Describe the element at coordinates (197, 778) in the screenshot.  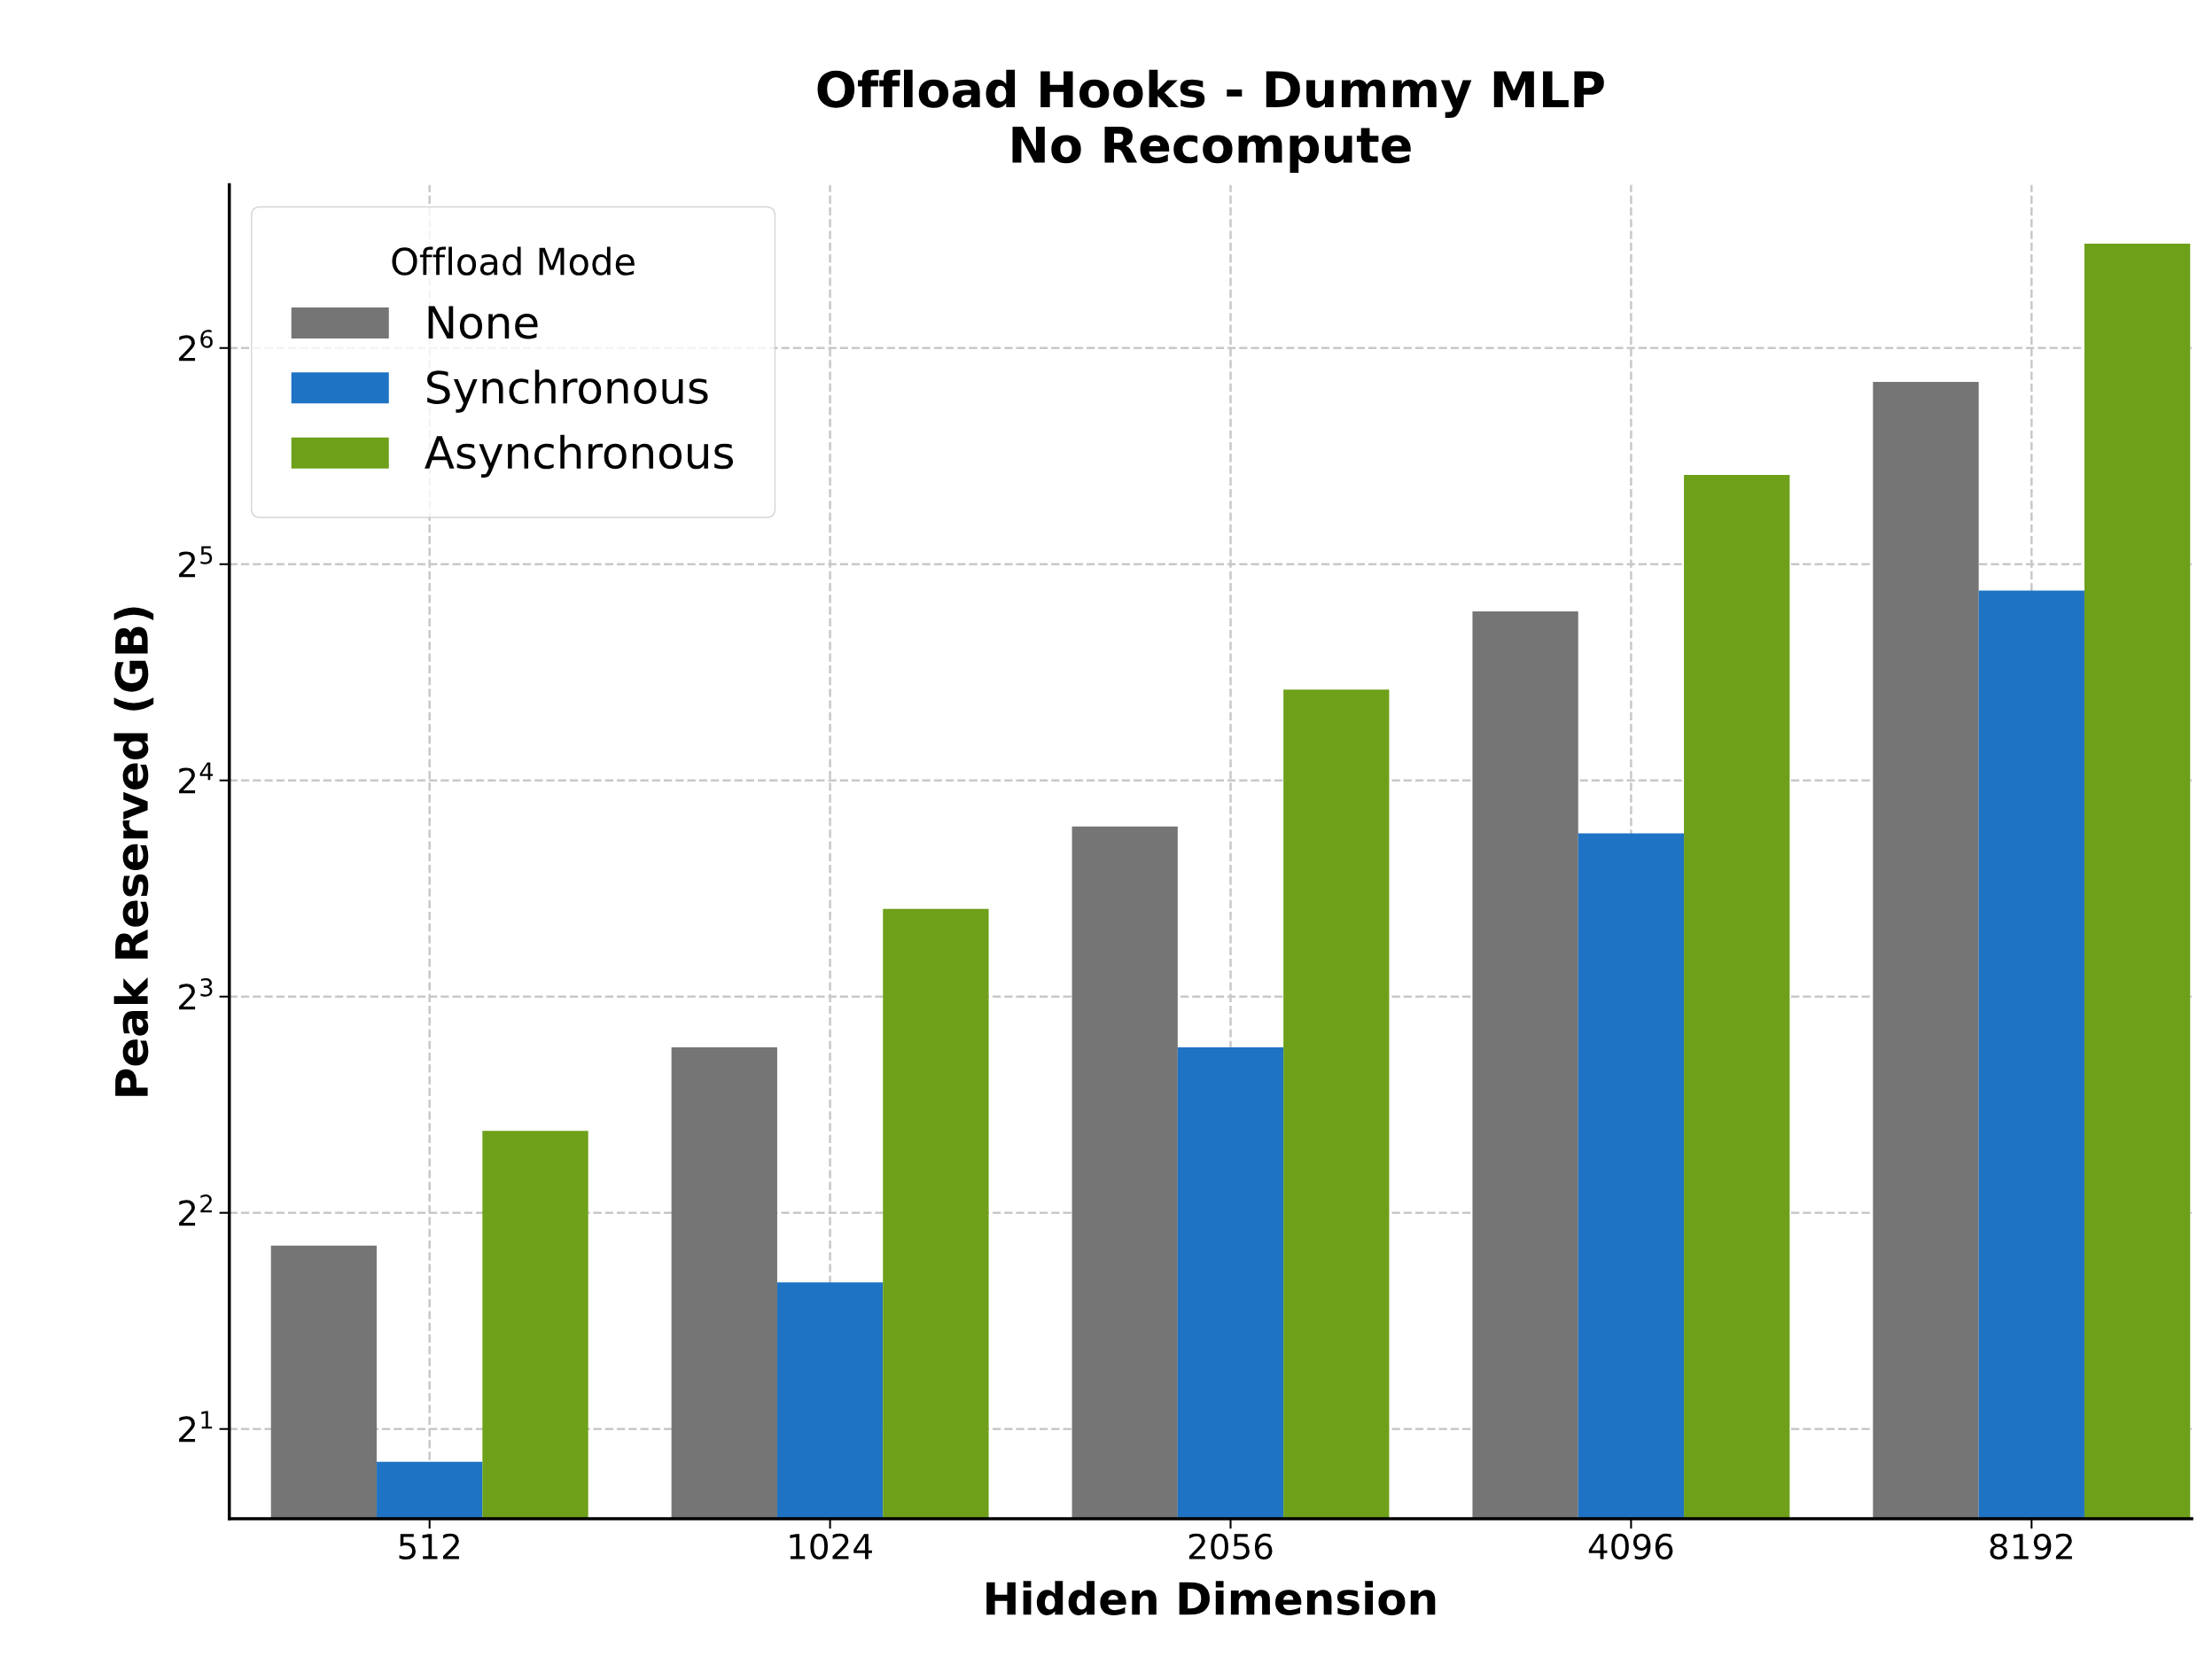
I see `y-tick-label: 2$^{4}$` at that location.